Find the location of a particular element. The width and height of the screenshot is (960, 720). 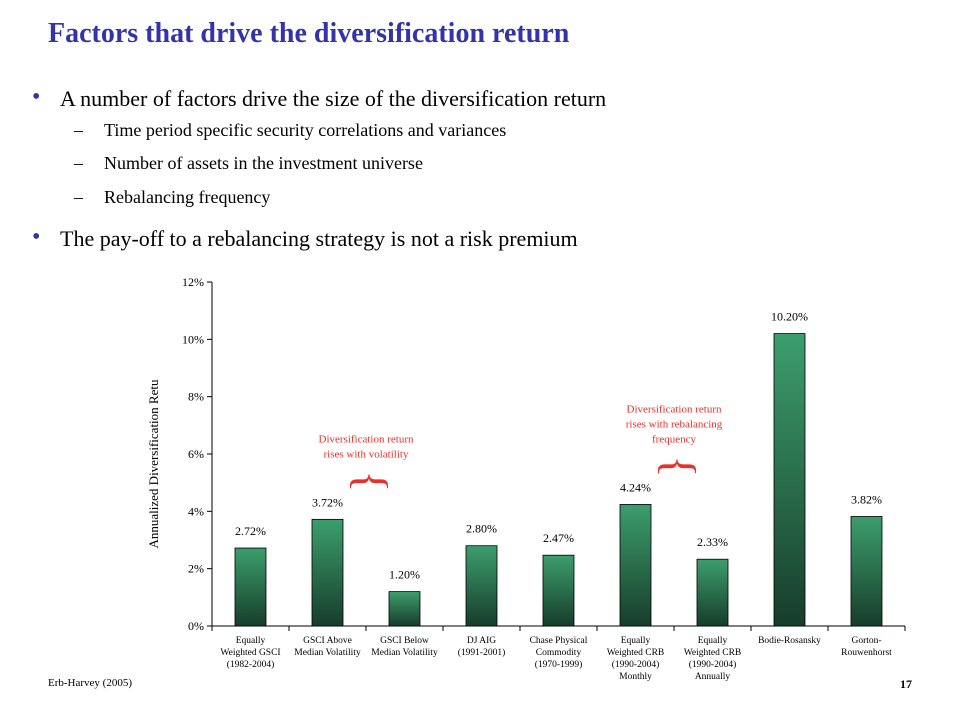

data-label: 10.20% is located at coordinates (789, 317).